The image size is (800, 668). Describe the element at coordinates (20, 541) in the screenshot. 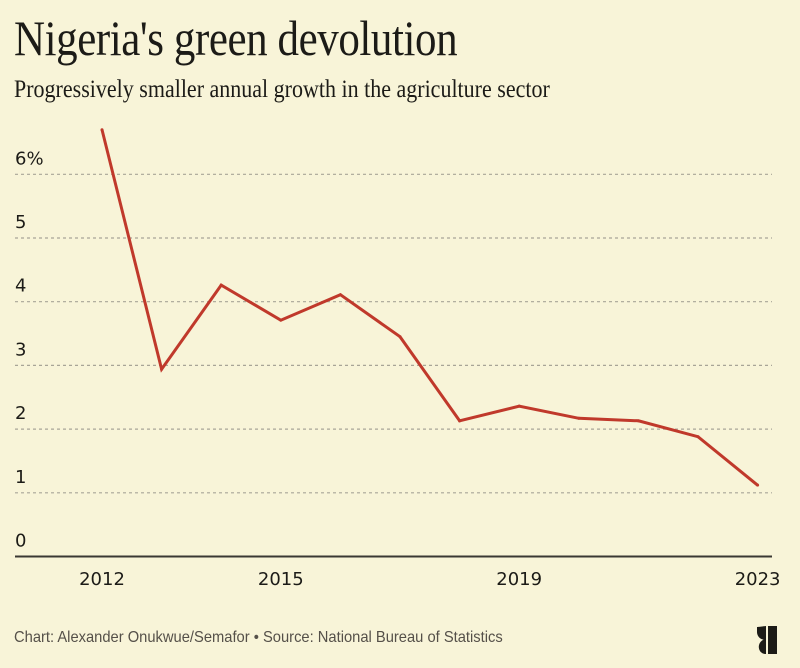

I see `y-tick-label: 0` at that location.